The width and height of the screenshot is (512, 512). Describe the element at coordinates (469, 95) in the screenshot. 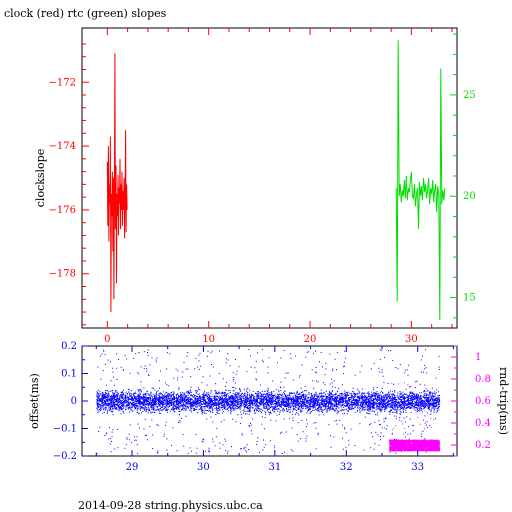

I see `slopes-y2-tick-label: 25` at that location.